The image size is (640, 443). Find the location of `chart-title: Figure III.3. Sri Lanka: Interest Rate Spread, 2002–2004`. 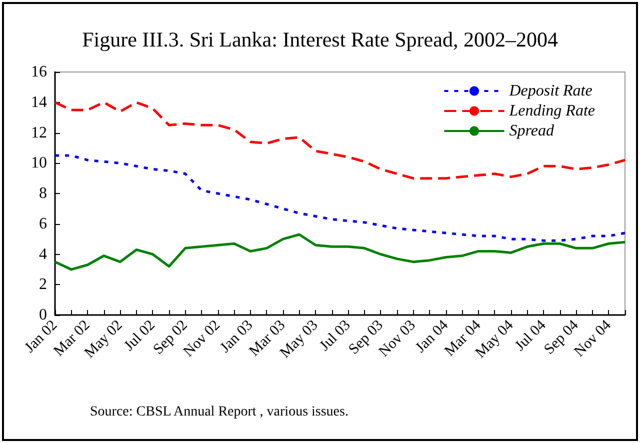

chart-title: Figure III.3. Sri Lanka: Interest Rate Spread, 2002–2004 is located at coordinates (320, 40).